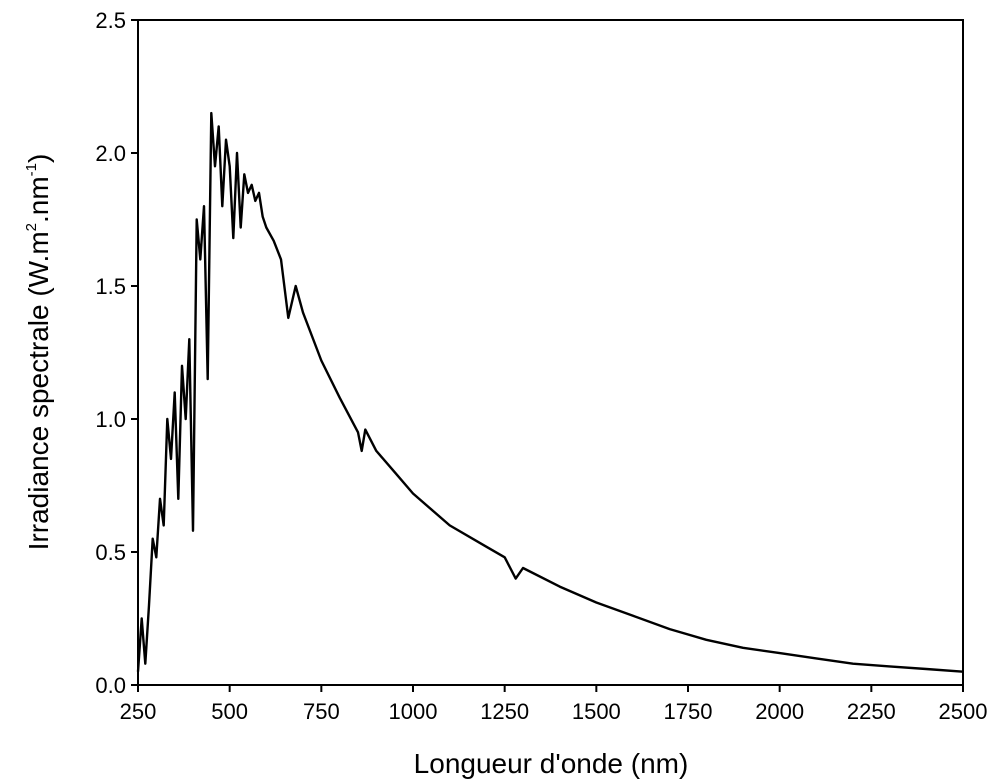 Image resolution: width=998 pixels, height=782 pixels. Describe the element at coordinates (110, 685) in the screenshot. I see `y-tick-label: 0.0` at that location.